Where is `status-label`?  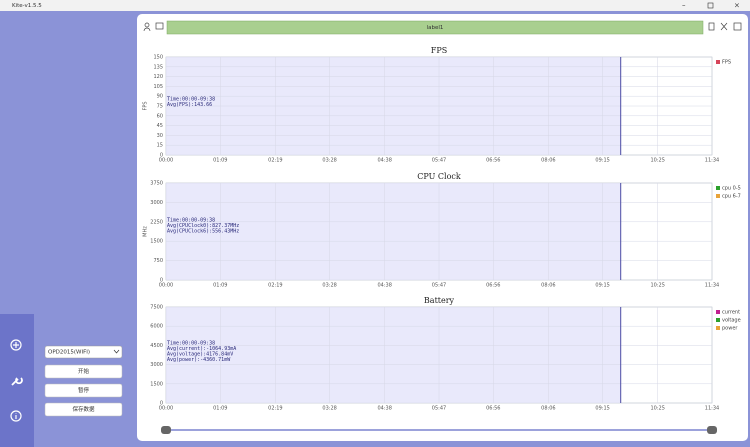
status-label is located at coordinates (435, 27).